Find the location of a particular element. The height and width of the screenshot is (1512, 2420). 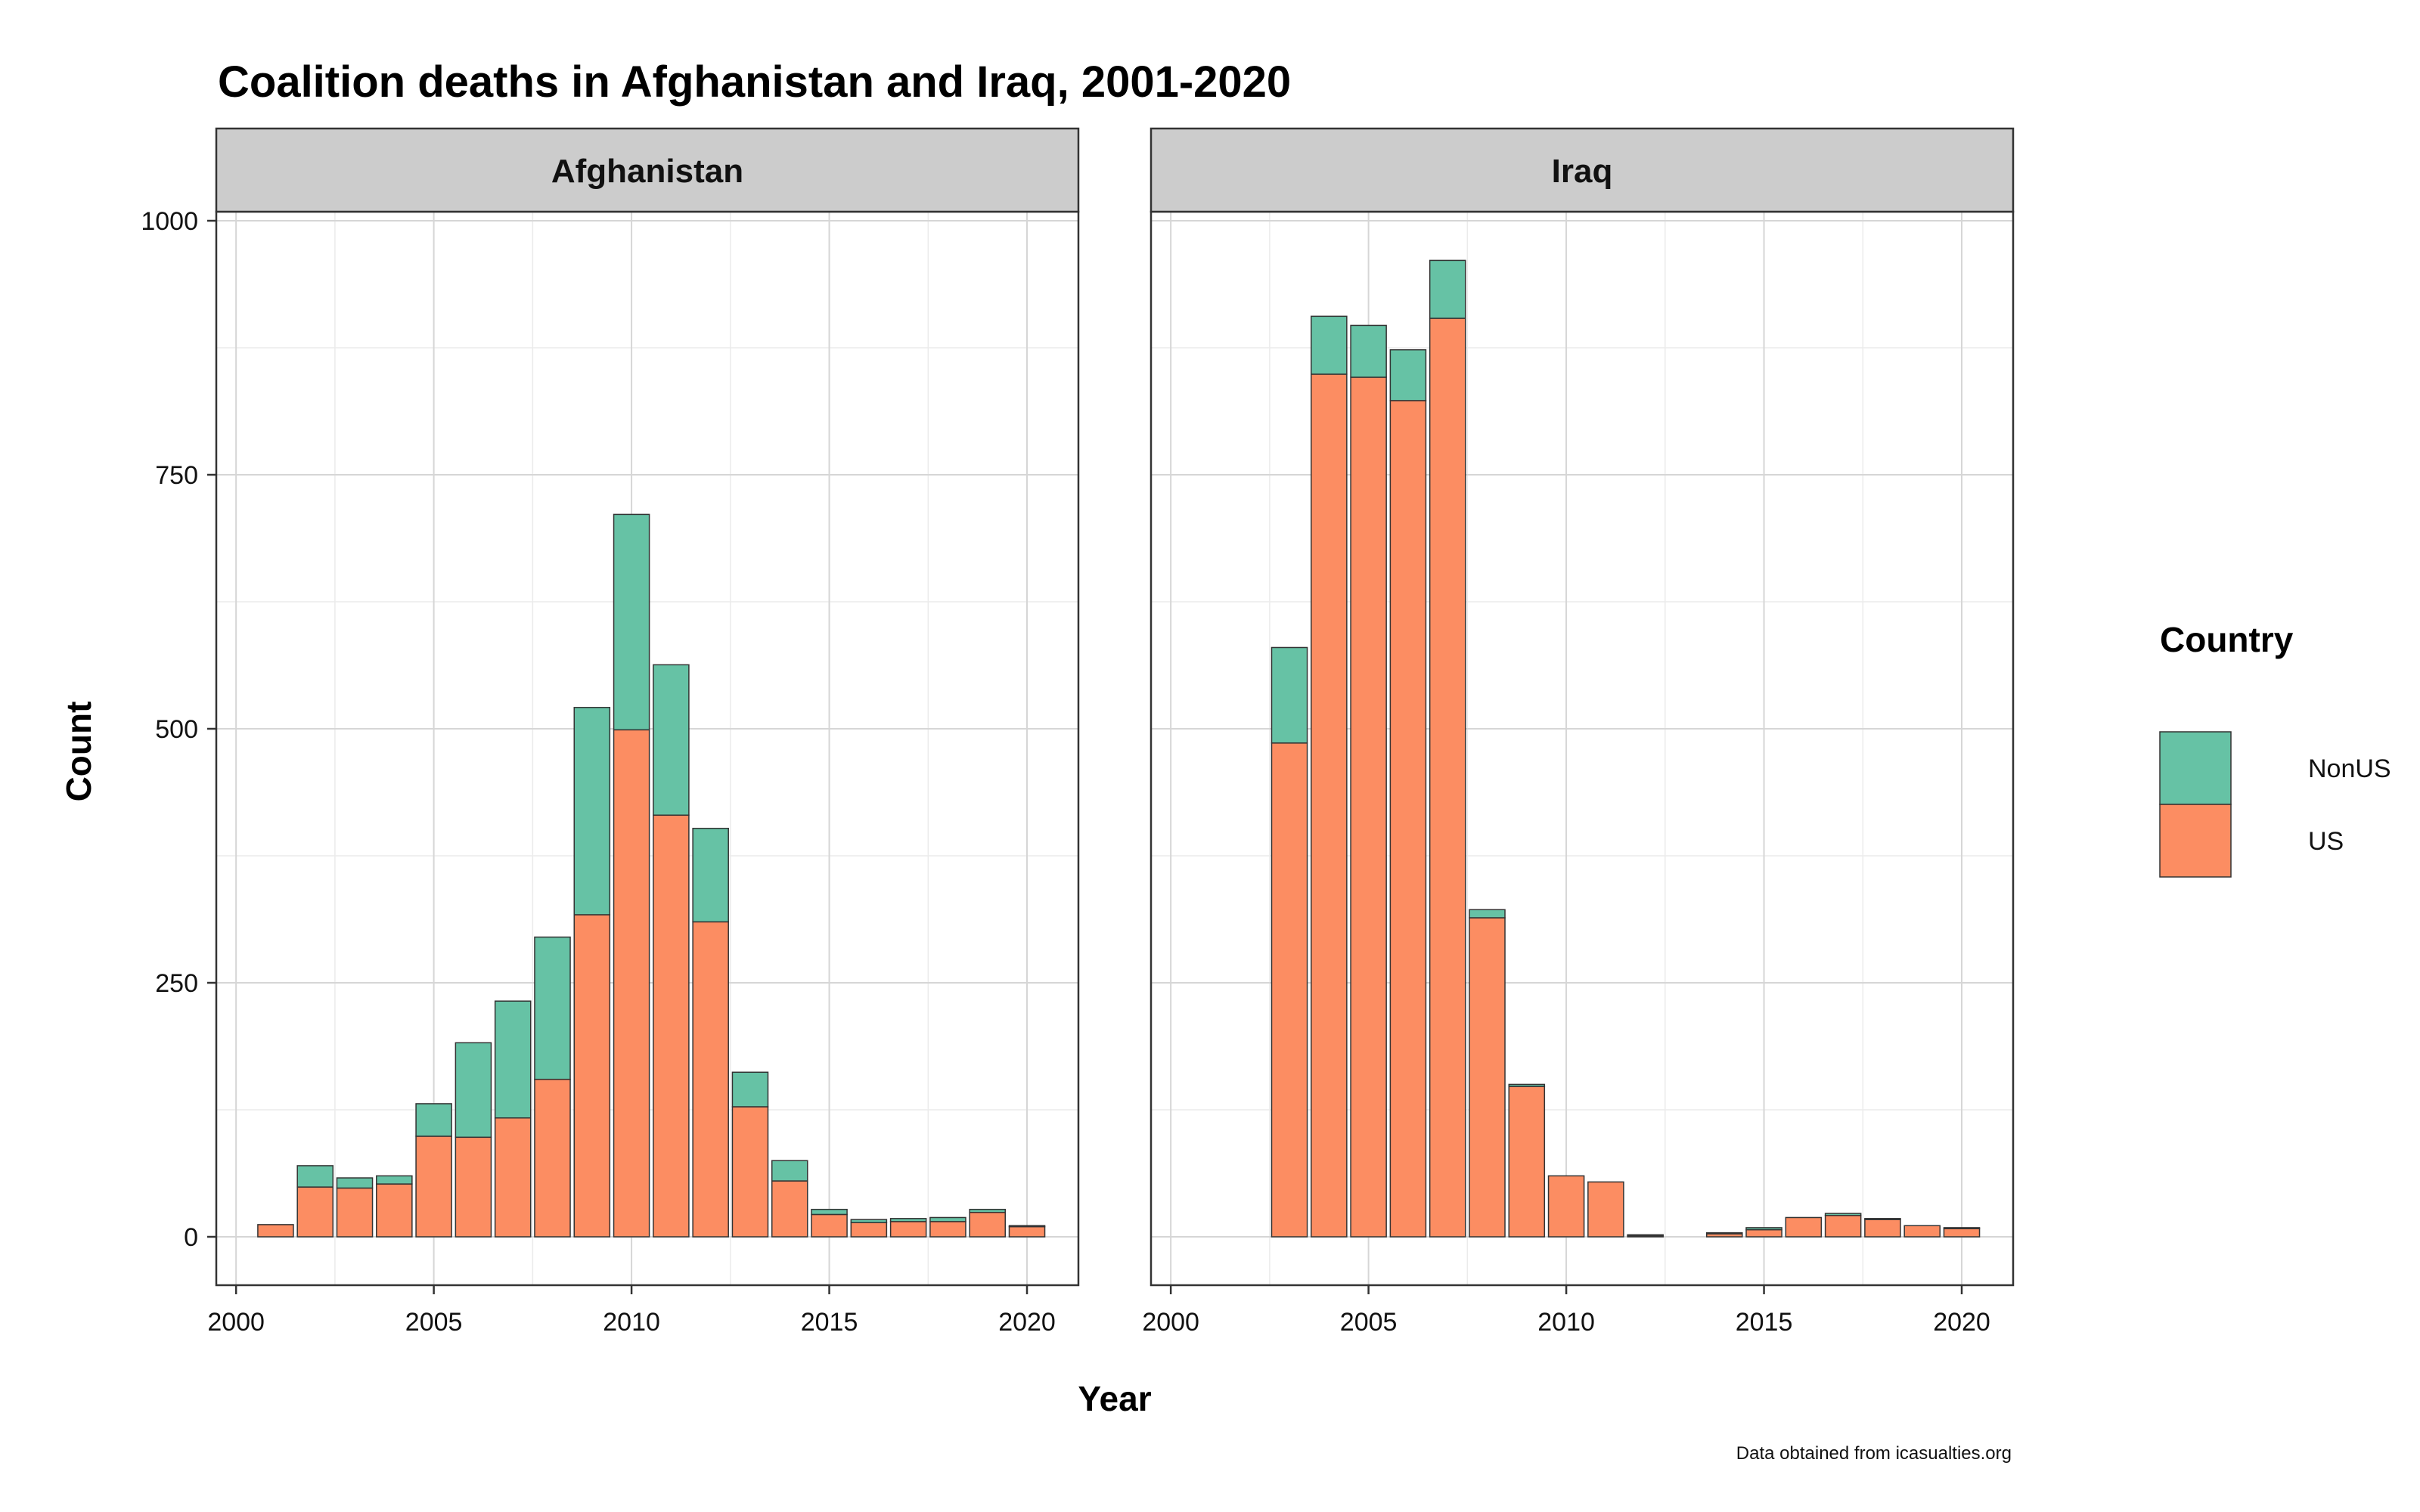

bar-us-afghanistan-2005 is located at coordinates (434, 1187).